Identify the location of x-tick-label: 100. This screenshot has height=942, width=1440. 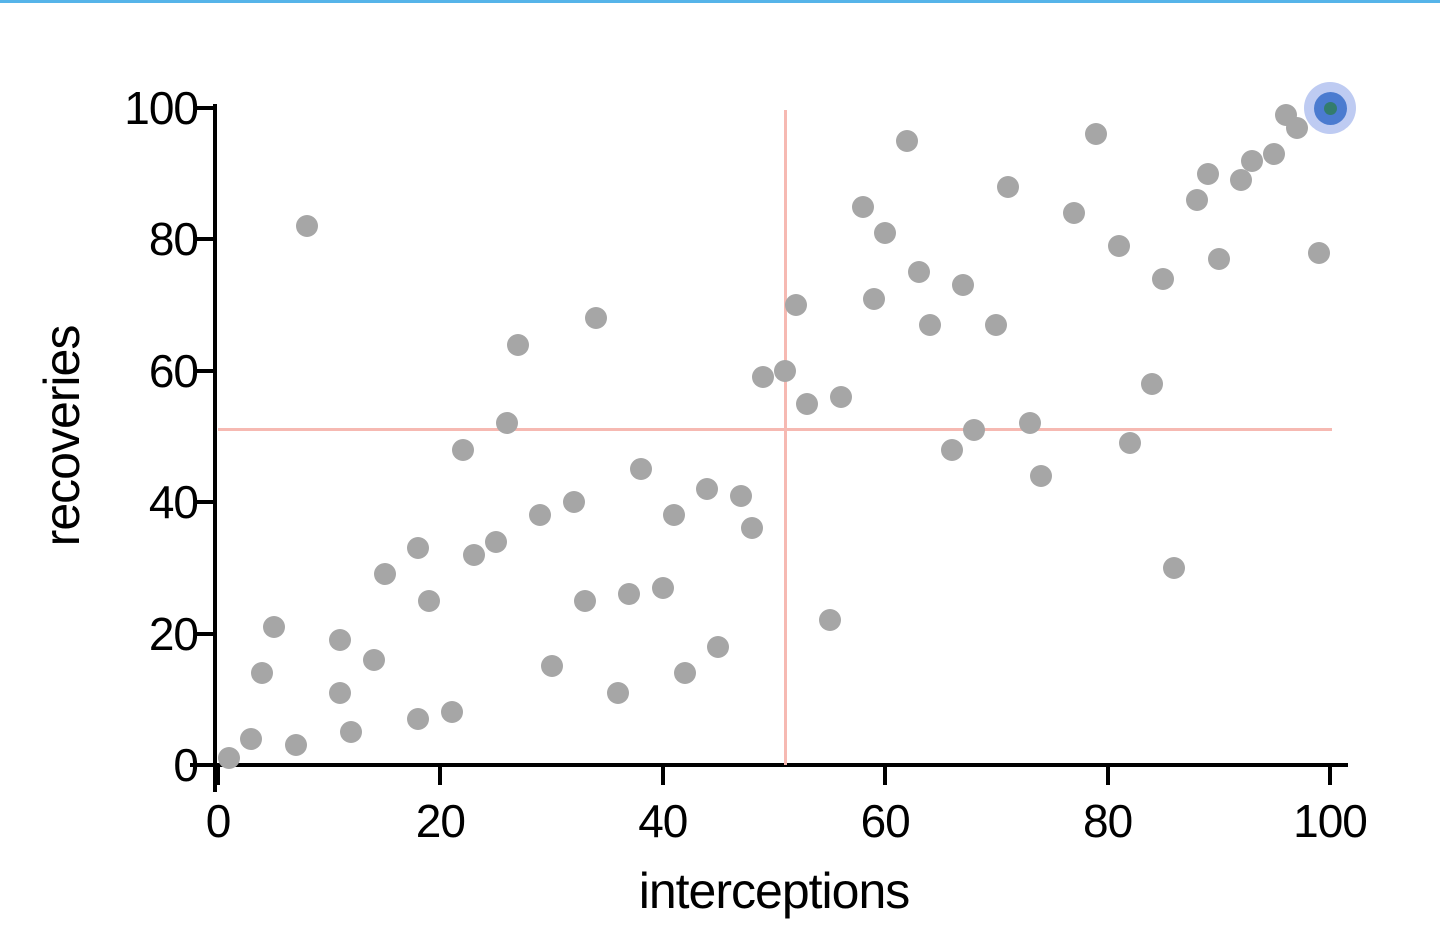
(1330, 821).